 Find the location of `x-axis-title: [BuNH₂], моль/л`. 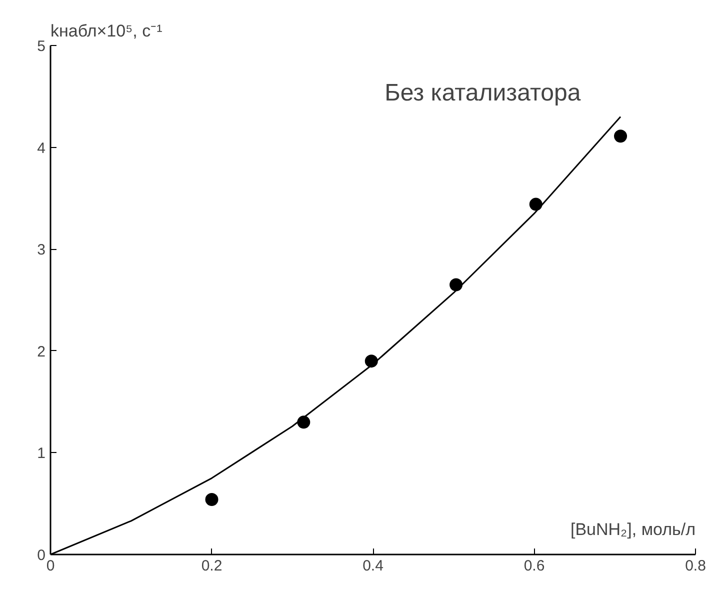

x-axis-title: [BuNH₂], моль/л is located at coordinates (633, 530).